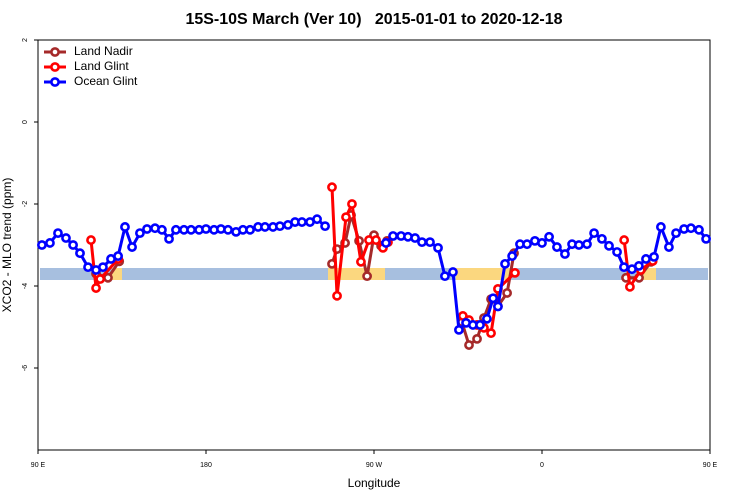 The width and height of the screenshot is (750, 500). I want to click on surface-band, so click(374, 274).